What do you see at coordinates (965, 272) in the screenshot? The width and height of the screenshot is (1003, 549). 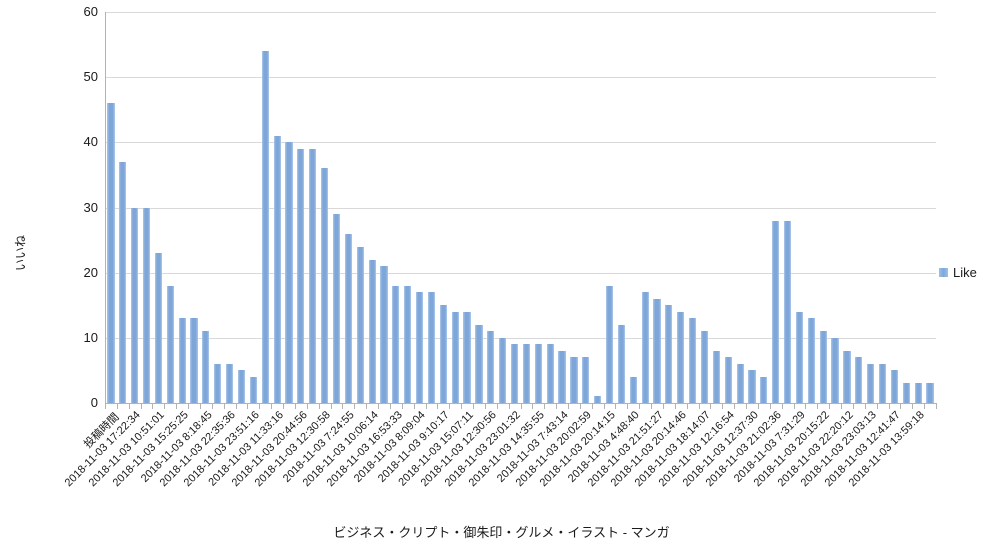 I see `legend-label: Like` at bounding box center [965, 272].